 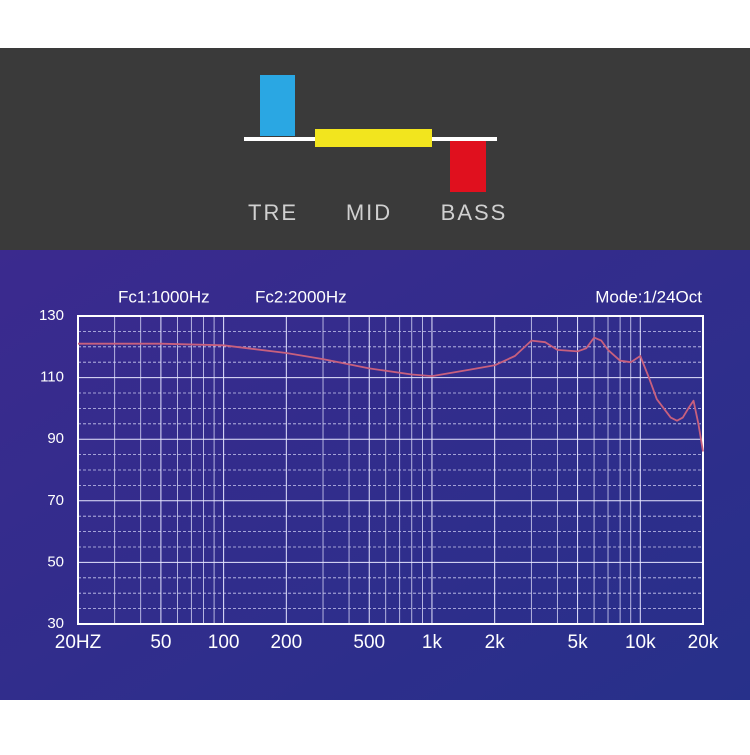 I want to click on y-tick-label: 50, so click(x=55, y=561).